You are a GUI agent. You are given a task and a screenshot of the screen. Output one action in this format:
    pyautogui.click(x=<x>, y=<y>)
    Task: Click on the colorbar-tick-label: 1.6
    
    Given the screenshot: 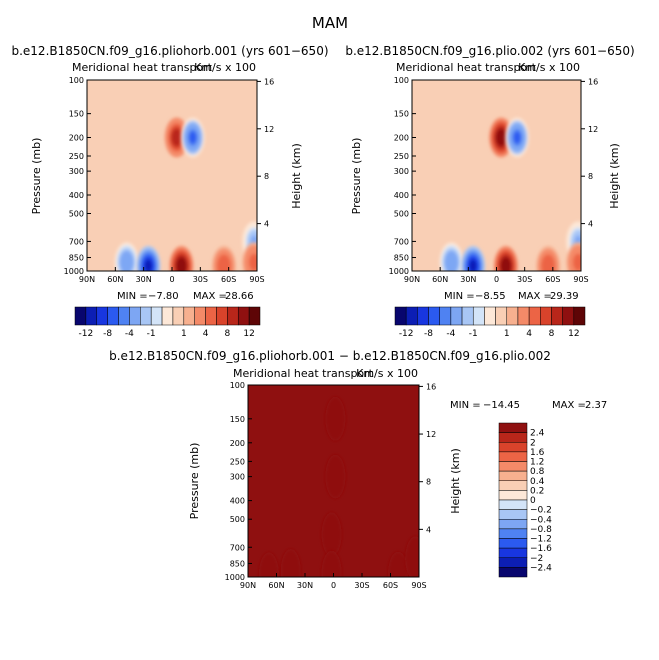 What is the action you would take?
    pyautogui.click(x=537, y=453)
    